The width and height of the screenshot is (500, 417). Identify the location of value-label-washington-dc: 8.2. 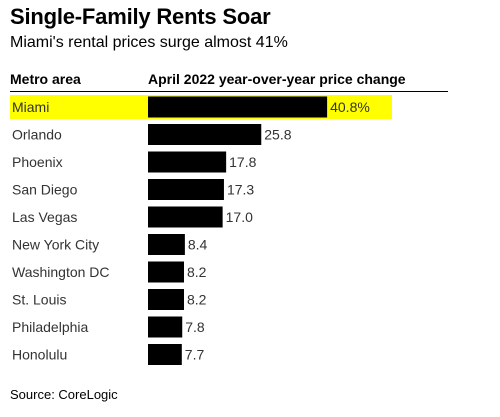
(197, 272).